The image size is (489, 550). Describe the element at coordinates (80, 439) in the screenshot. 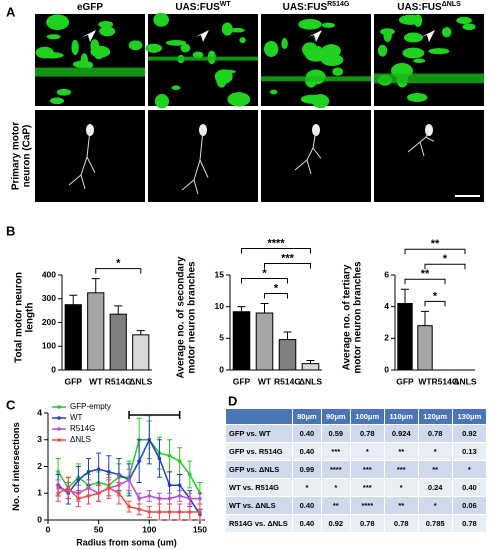

I see `legend-label: ΔNLS` at that location.